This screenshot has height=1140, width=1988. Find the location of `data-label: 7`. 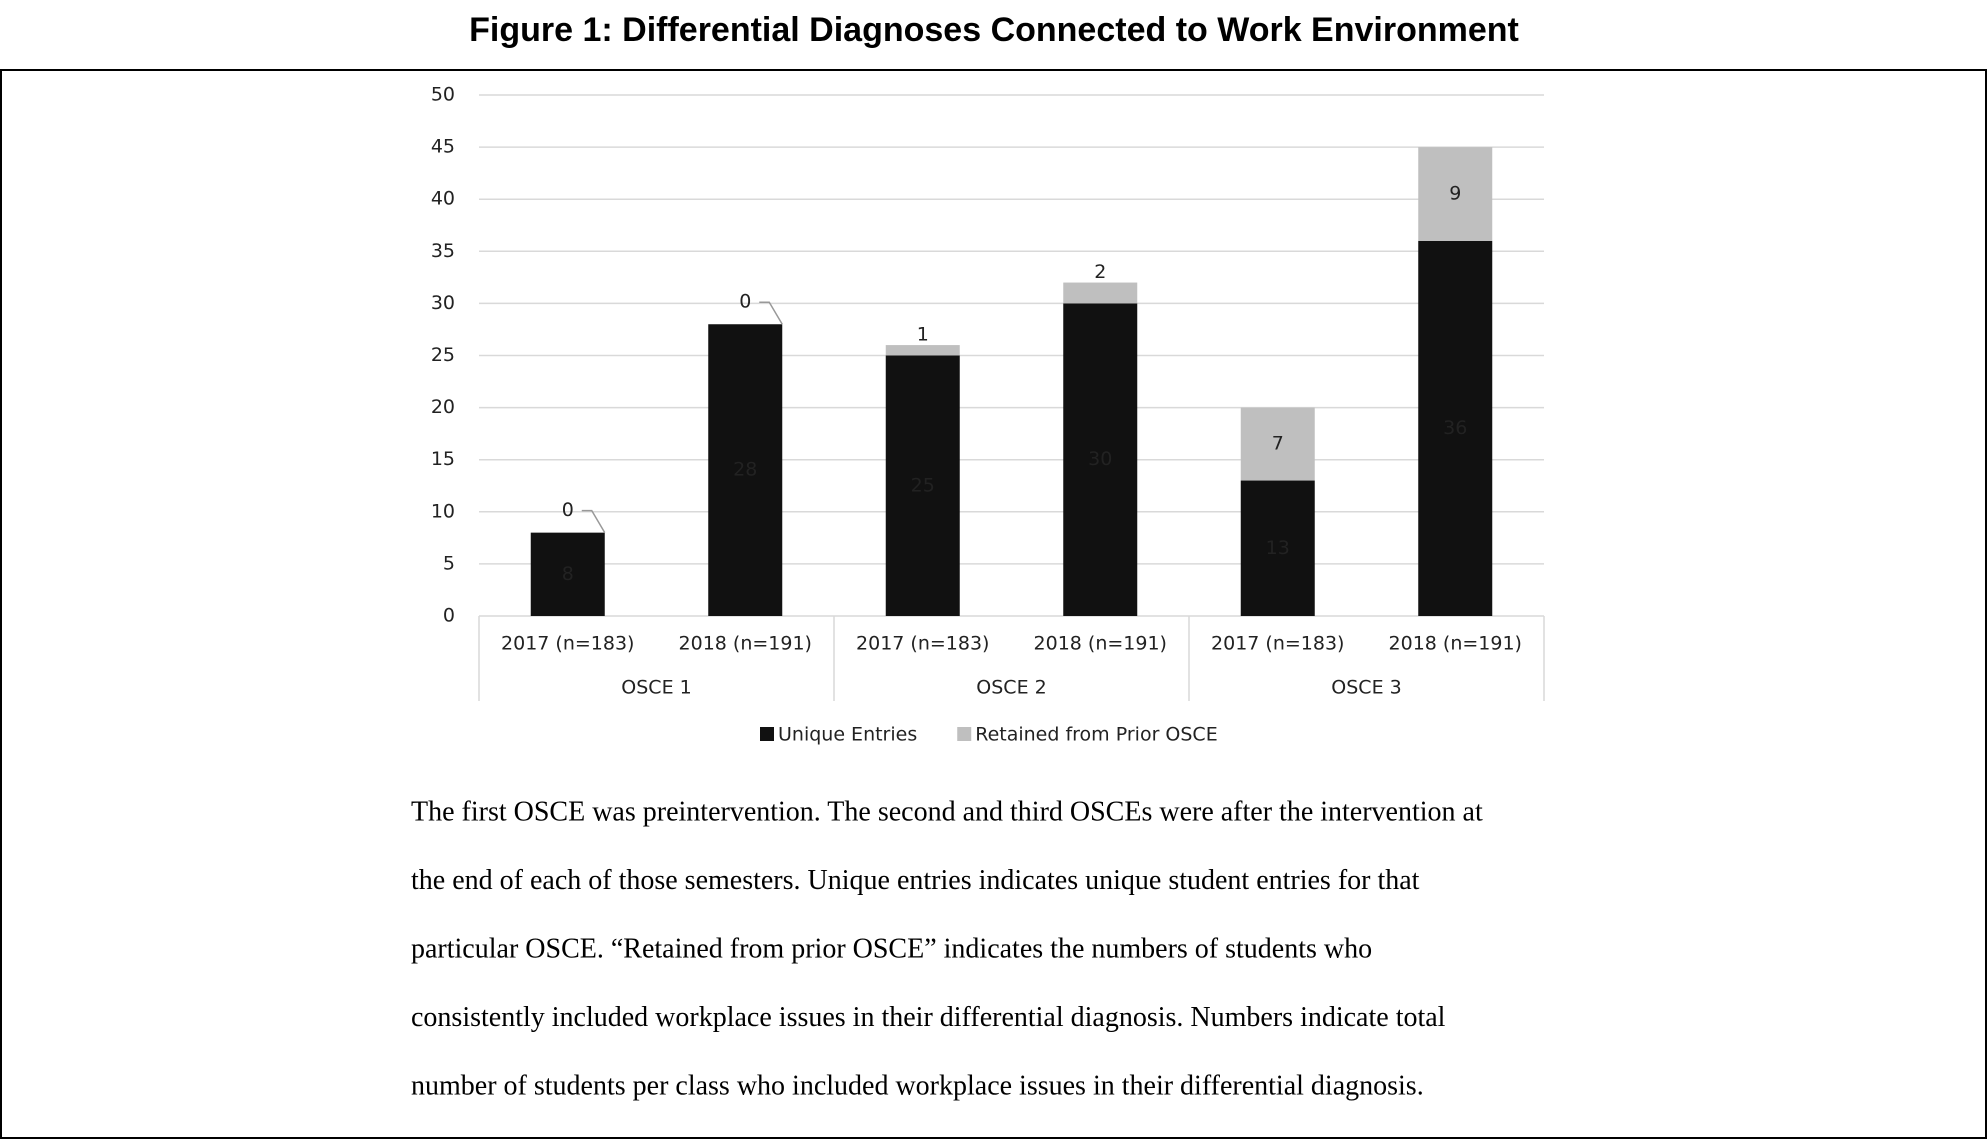

data-label: 7 is located at coordinates (1278, 444).